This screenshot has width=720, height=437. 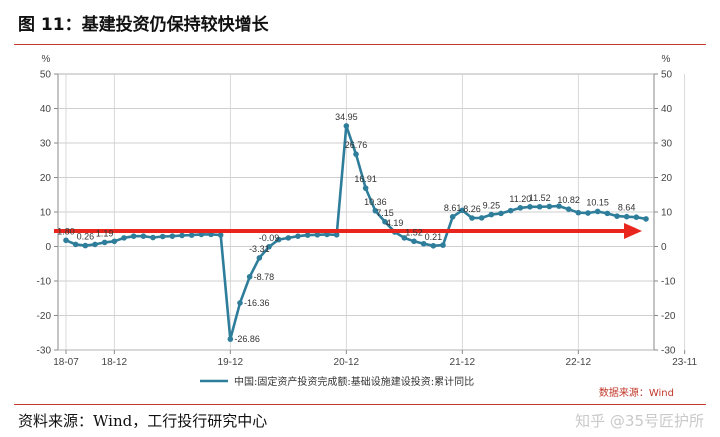 What do you see at coordinates (668, 351) in the screenshot?
I see `y-tick-label-right: -30` at bounding box center [668, 351].